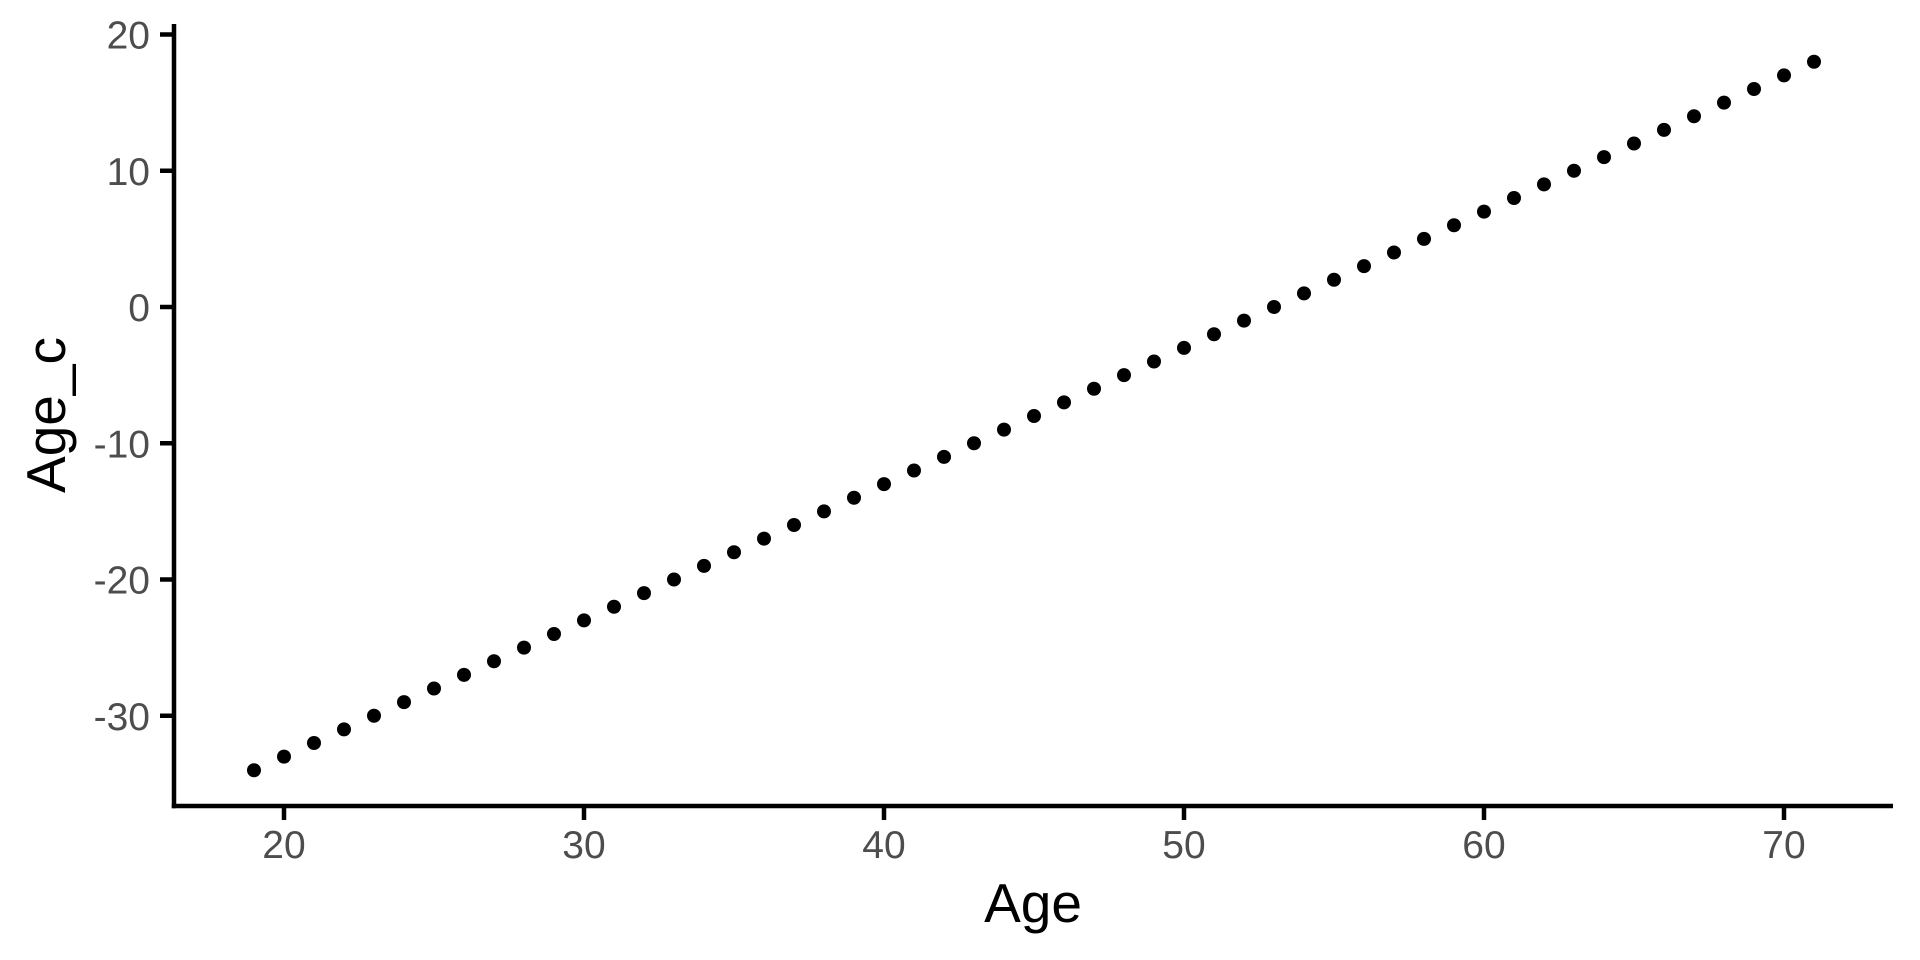 This screenshot has width=1920, height=960. I want to click on y-axis-title: Age_c, so click(46, 415).